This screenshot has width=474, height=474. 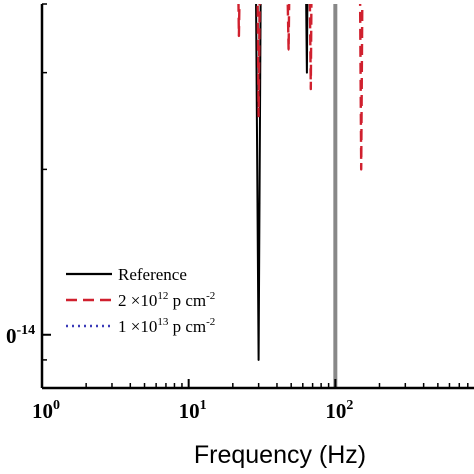 I want to click on series-line, so click(x=300, y=87).